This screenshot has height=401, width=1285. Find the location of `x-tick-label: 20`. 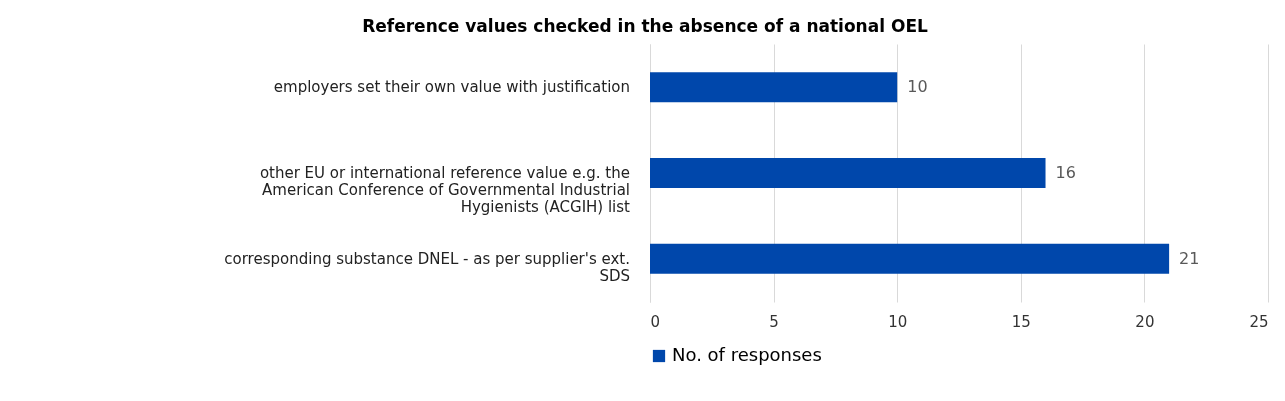

x-tick-label: 20 is located at coordinates (1145, 321).